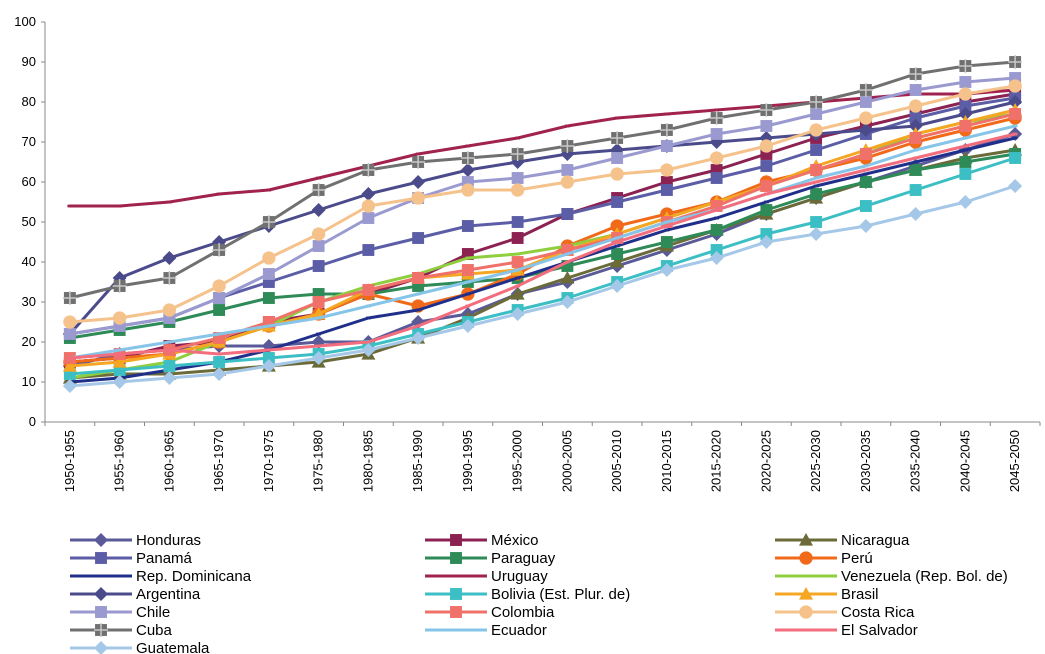 This screenshot has height=654, width=1045. What do you see at coordinates (168, 540) in the screenshot?
I see `legend-label: Honduras` at bounding box center [168, 540].